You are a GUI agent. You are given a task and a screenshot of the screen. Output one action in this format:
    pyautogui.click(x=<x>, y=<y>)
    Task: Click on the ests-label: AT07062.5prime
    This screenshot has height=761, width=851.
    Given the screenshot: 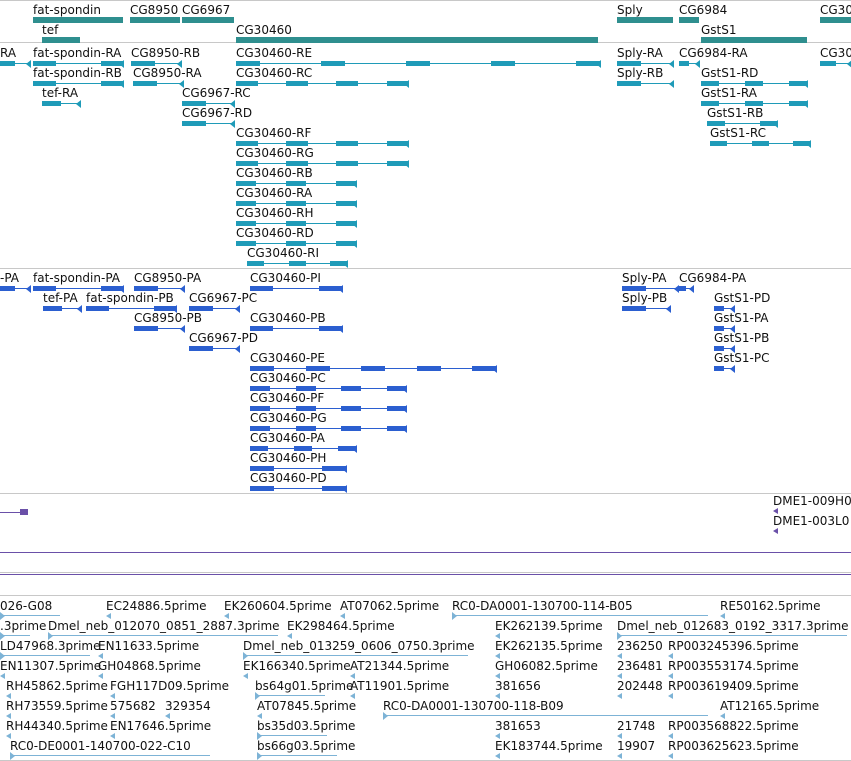 What is the action you would take?
    pyautogui.click(x=390, y=606)
    